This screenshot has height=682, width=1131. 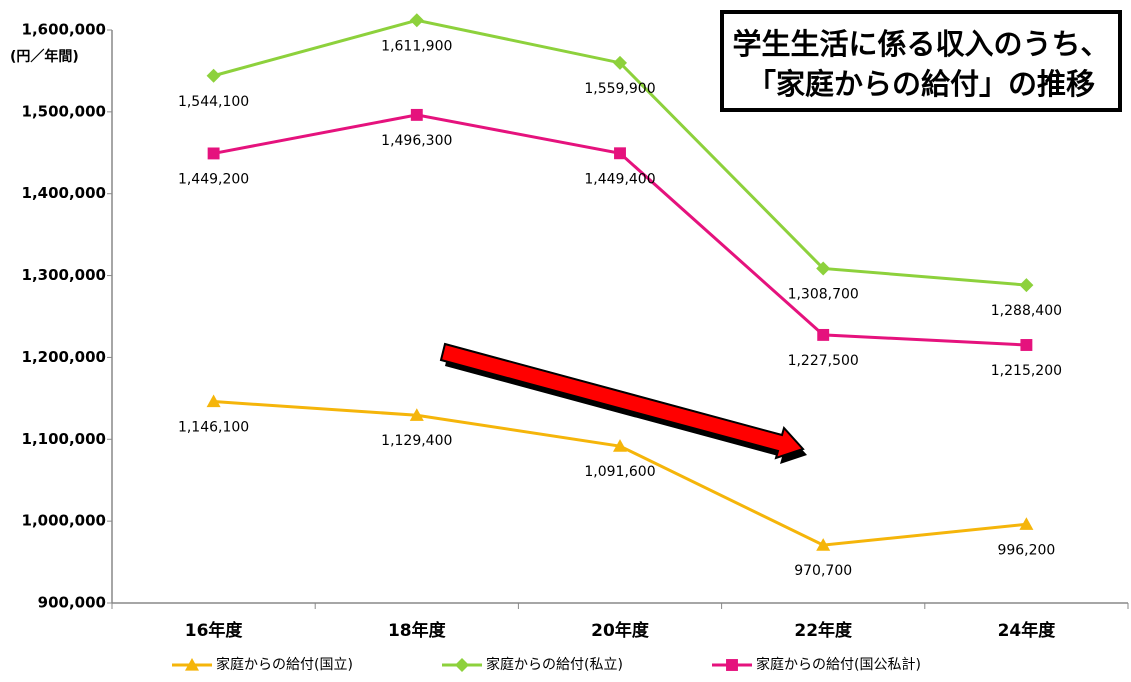 I want to click on data-label: 1,288,400, so click(x=1026, y=311).